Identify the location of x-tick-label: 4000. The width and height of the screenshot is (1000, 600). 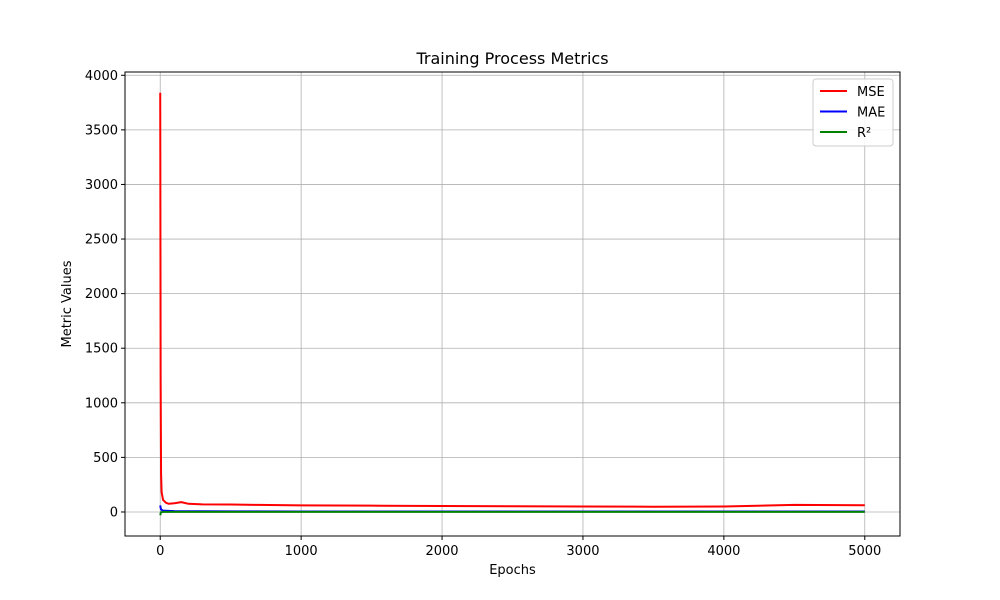
(723, 551).